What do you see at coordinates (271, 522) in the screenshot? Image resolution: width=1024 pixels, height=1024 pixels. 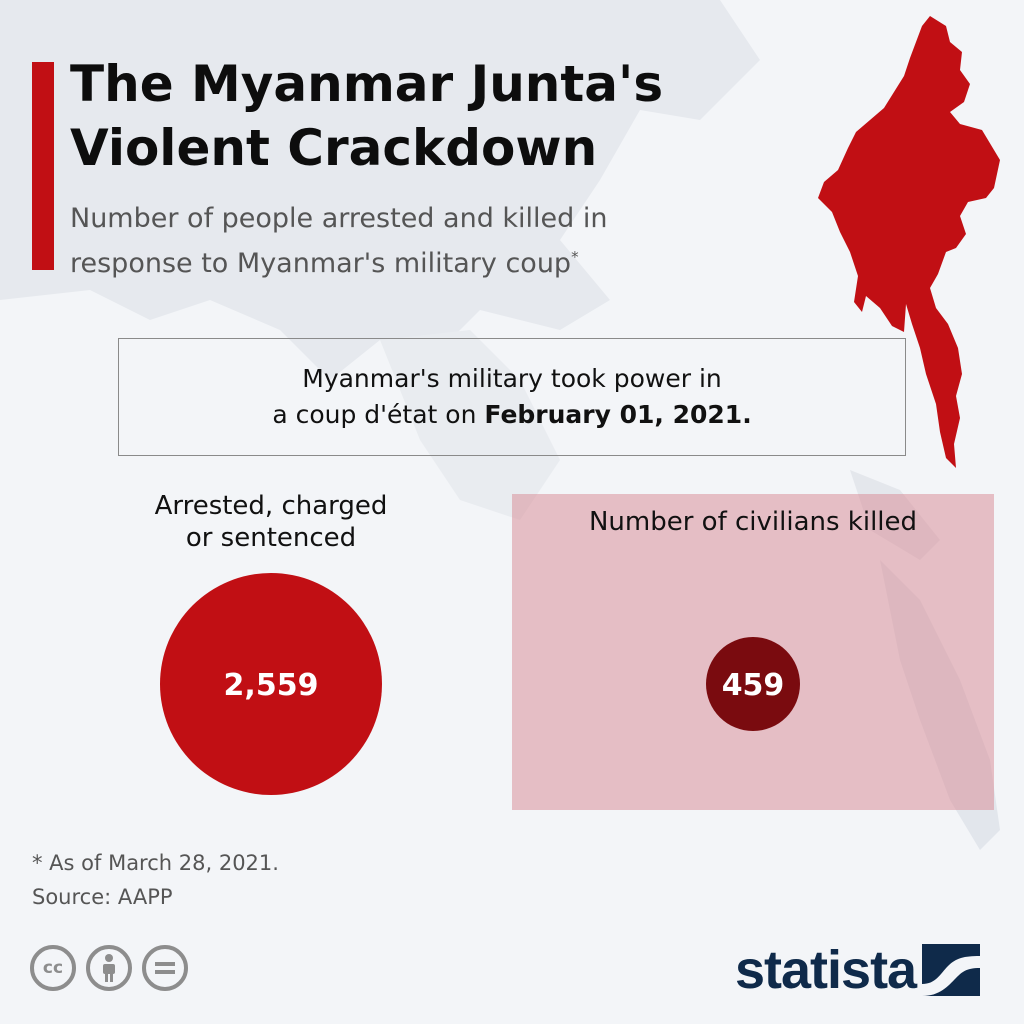 I see `label-arrested: Arrested, charged or sentenced` at bounding box center [271, 522].